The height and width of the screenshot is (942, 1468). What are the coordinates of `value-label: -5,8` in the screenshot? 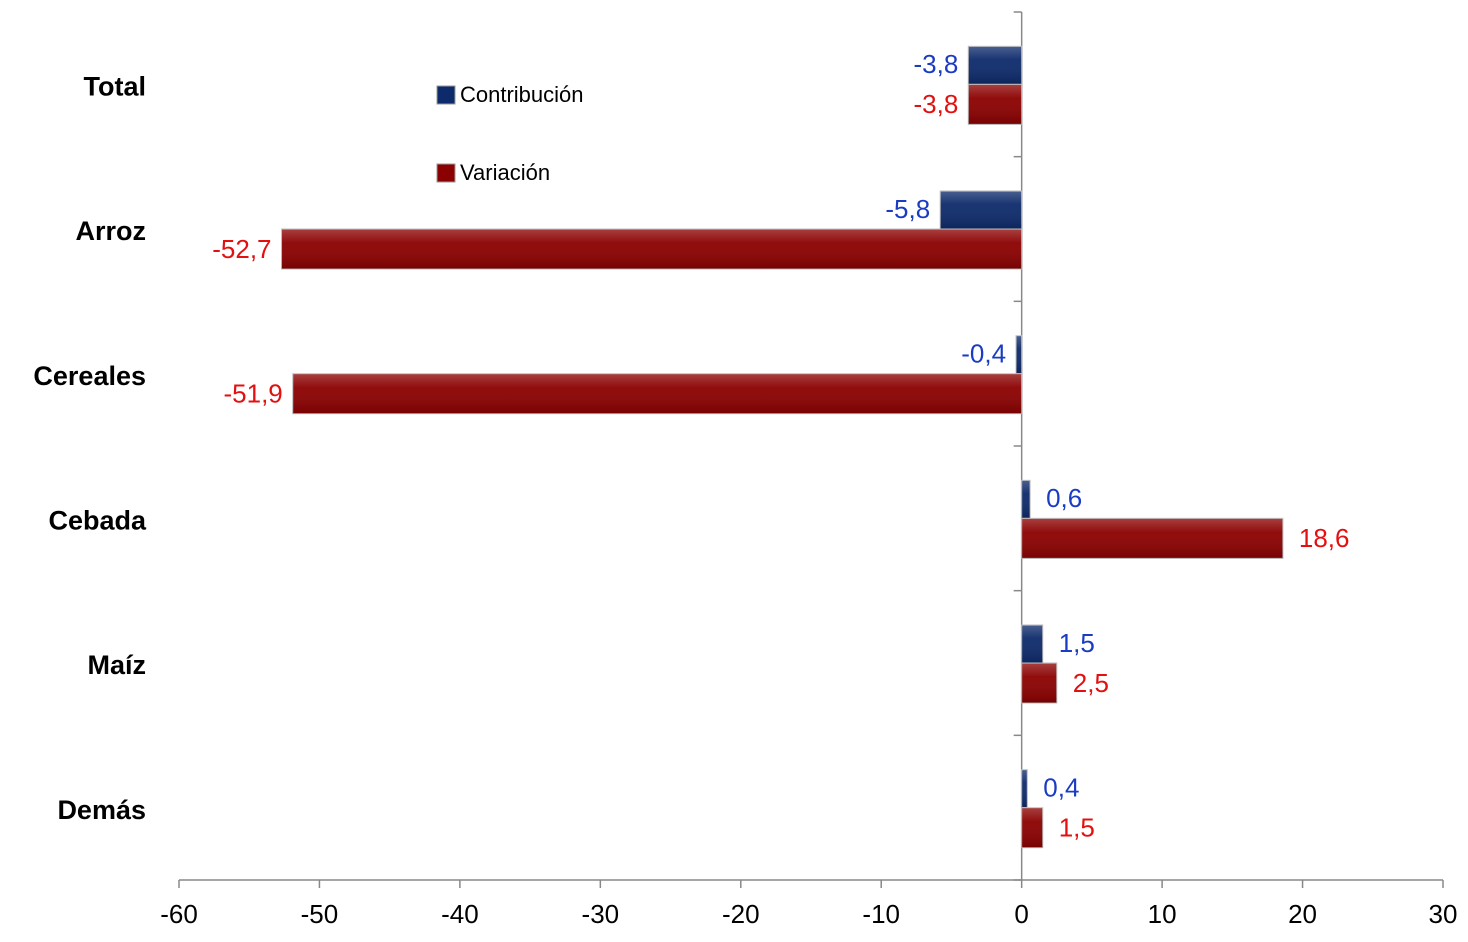 It's located at (907, 209).